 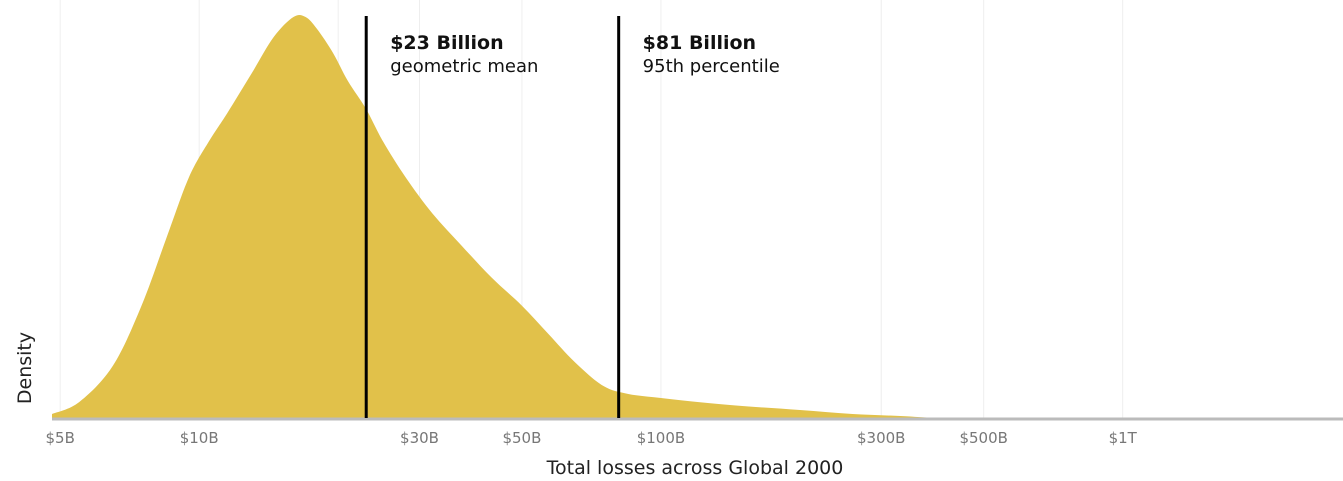 I want to click on x-tick-label: $300B, so click(x=881, y=438).